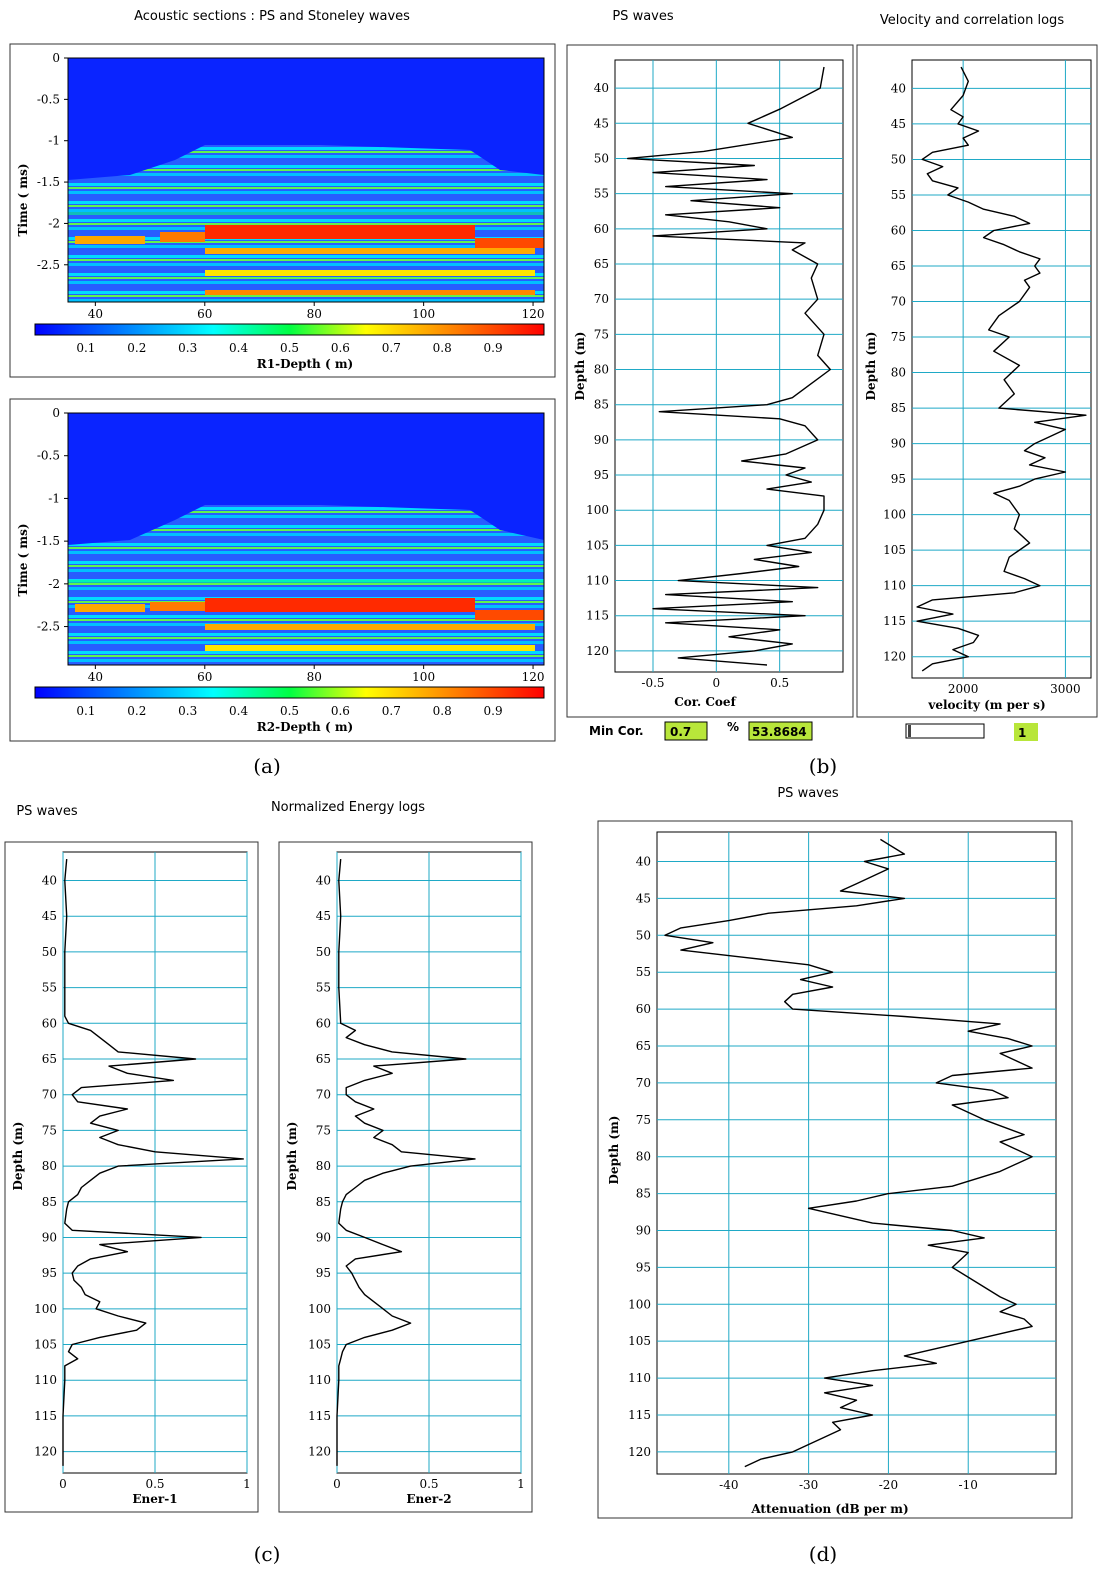 This screenshot has height=1578, width=1105. I want to click on velocity-axes, so click(1001, 369).